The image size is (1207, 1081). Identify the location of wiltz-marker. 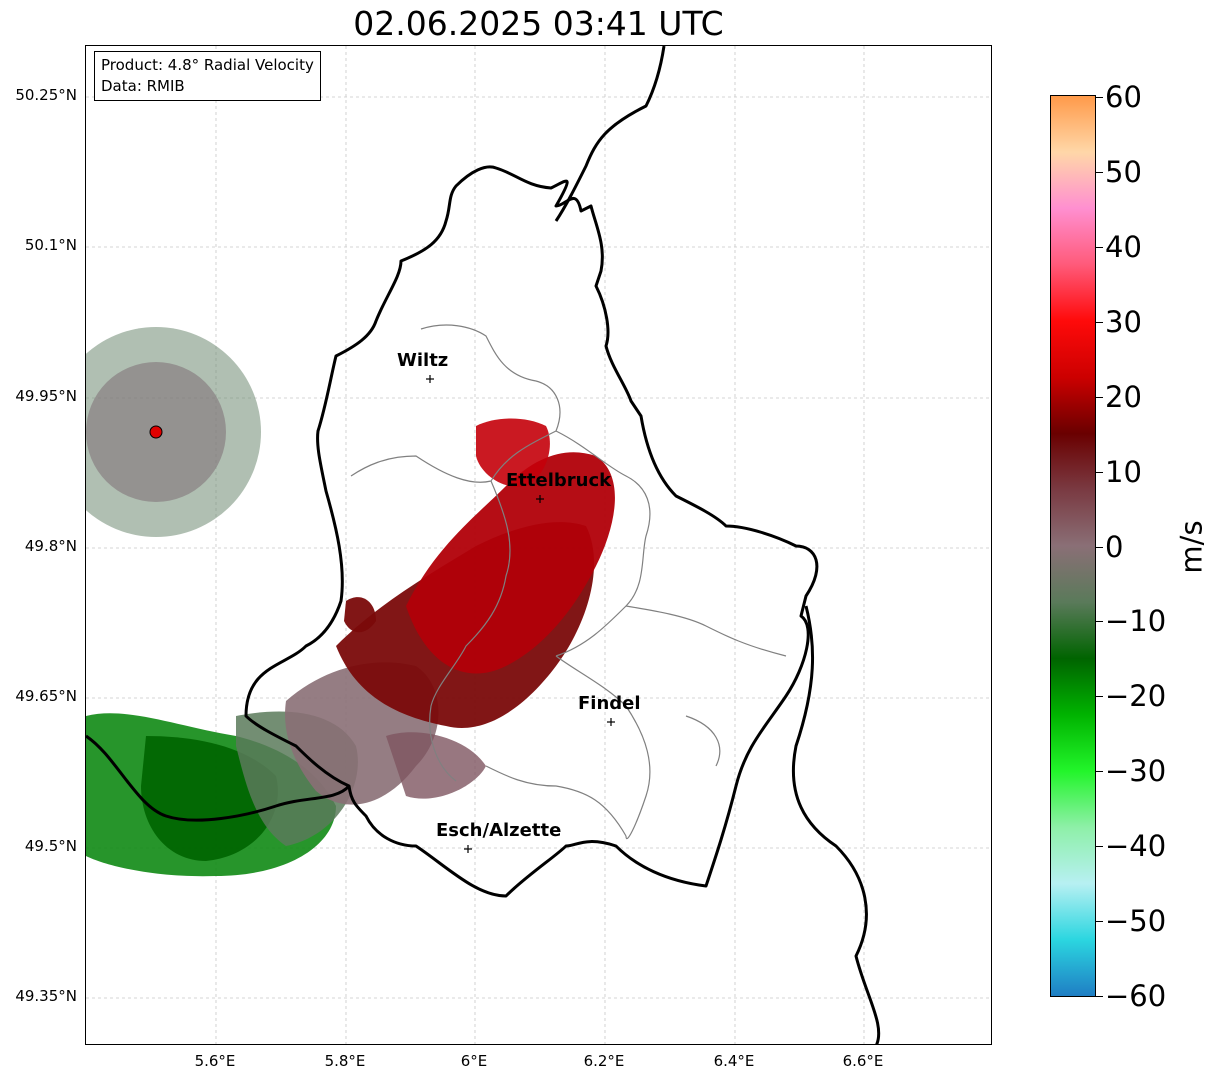
(430, 379).